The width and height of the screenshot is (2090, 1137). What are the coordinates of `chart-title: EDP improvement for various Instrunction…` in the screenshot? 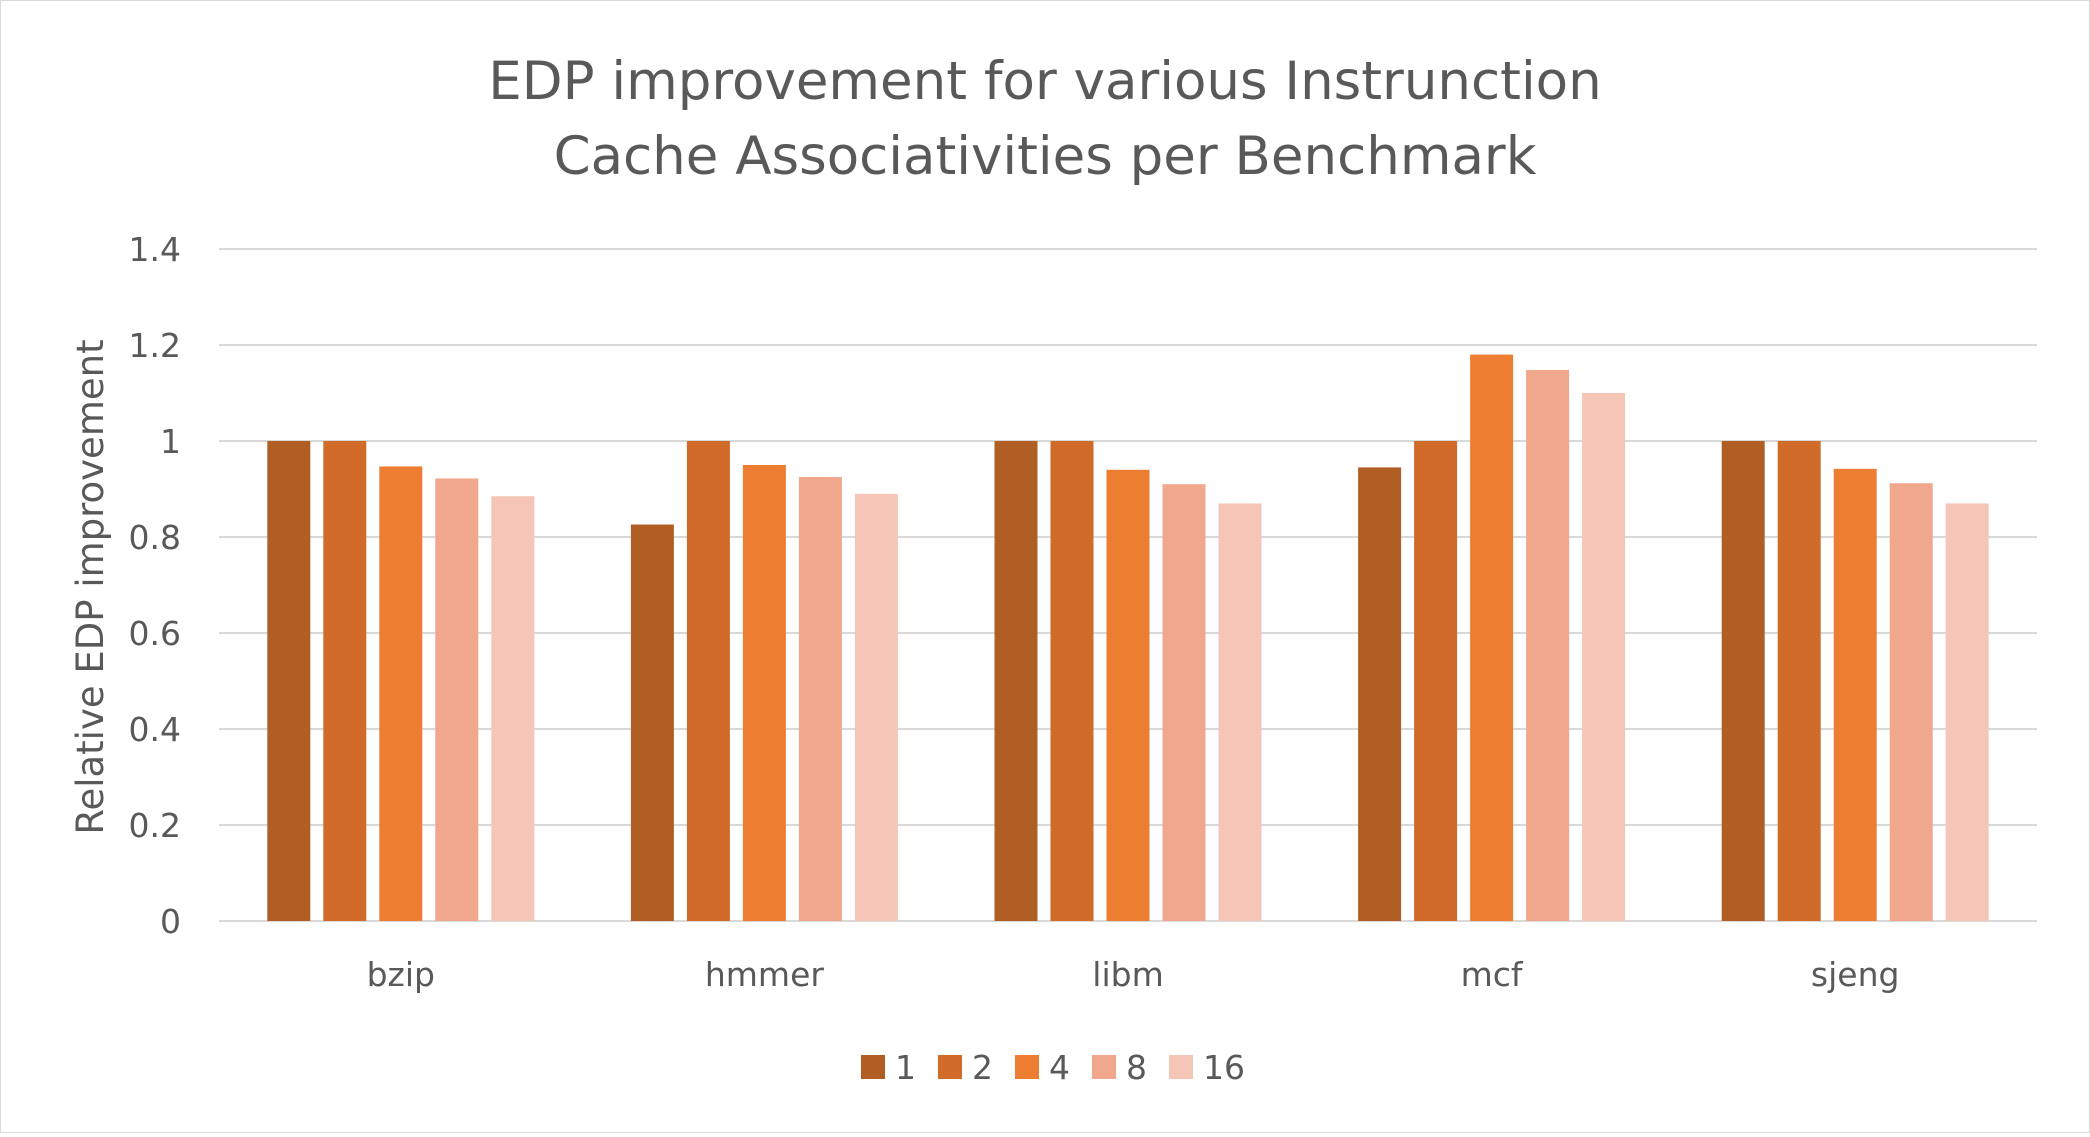 It's located at (1044, 119).